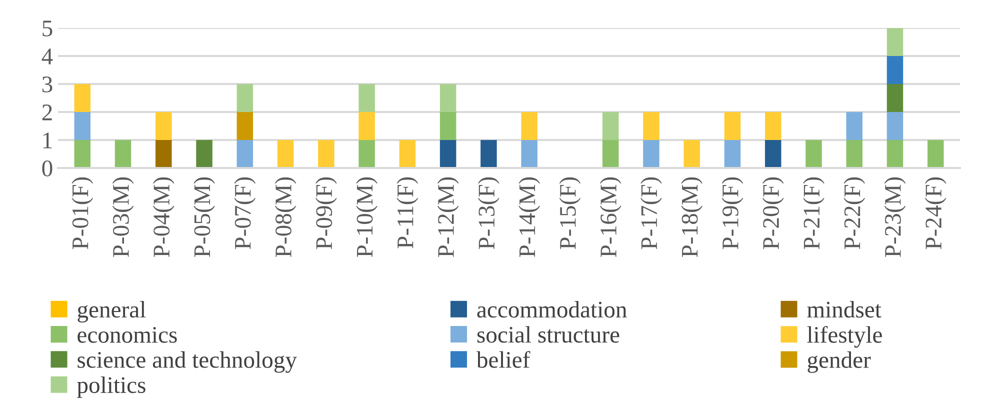 The width and height of the screenshot is (983, 411). Describe the element at coordinates (935, 213) in the screenshot. I see `x-tick-label: P-24(F)` at that location.